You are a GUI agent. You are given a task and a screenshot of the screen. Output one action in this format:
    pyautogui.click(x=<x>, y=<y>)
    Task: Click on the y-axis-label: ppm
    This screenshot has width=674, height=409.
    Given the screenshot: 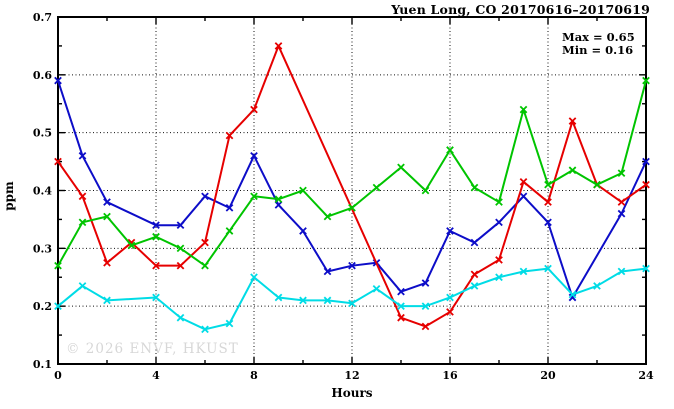 What is the action you would take?
    pyautogui.click(x=9, y=196)
    